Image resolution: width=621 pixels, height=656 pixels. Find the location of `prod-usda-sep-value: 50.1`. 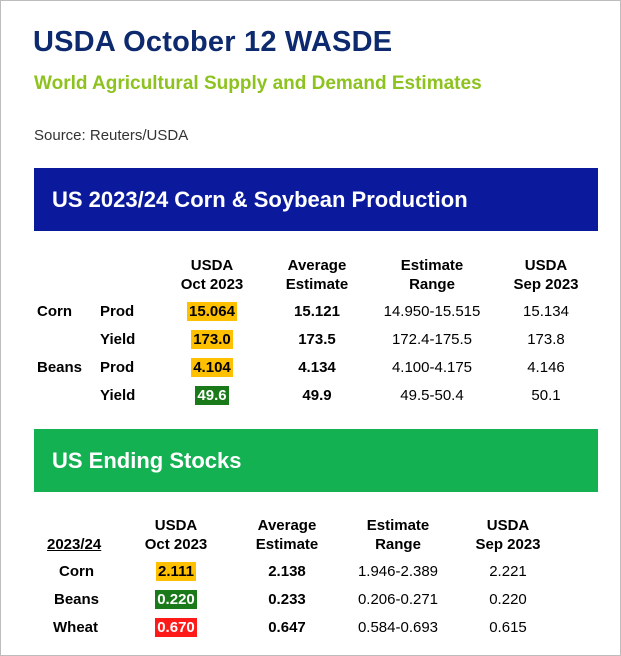

prod-usda-sep-value: 50.1 is located at coordinates (546, 395).